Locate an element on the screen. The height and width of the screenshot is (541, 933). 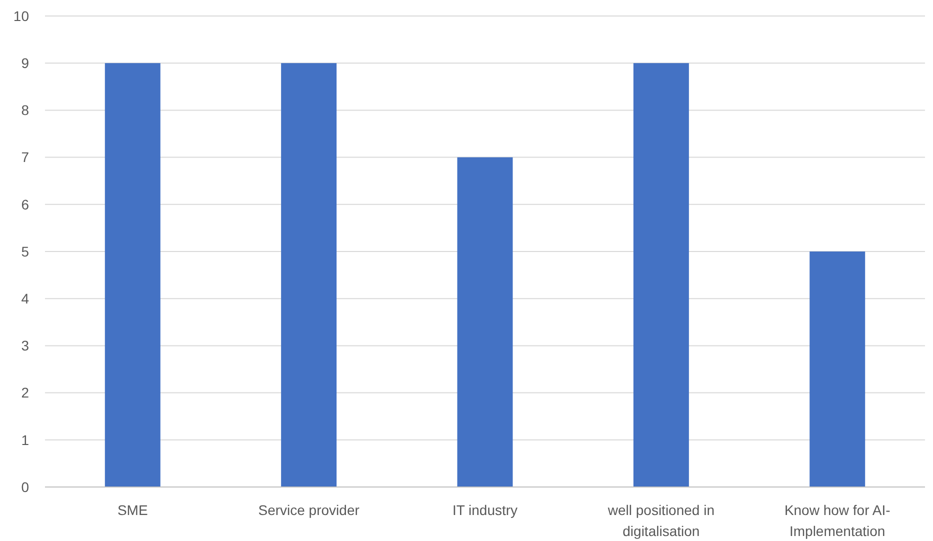
y-tick-label: 4 is located at coordinates (25, 298).